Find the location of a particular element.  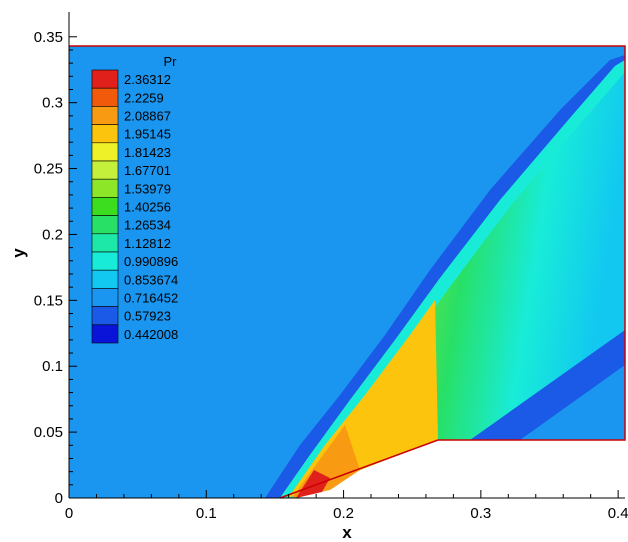

high-pressure-zone is located at coordinates (363, 399).